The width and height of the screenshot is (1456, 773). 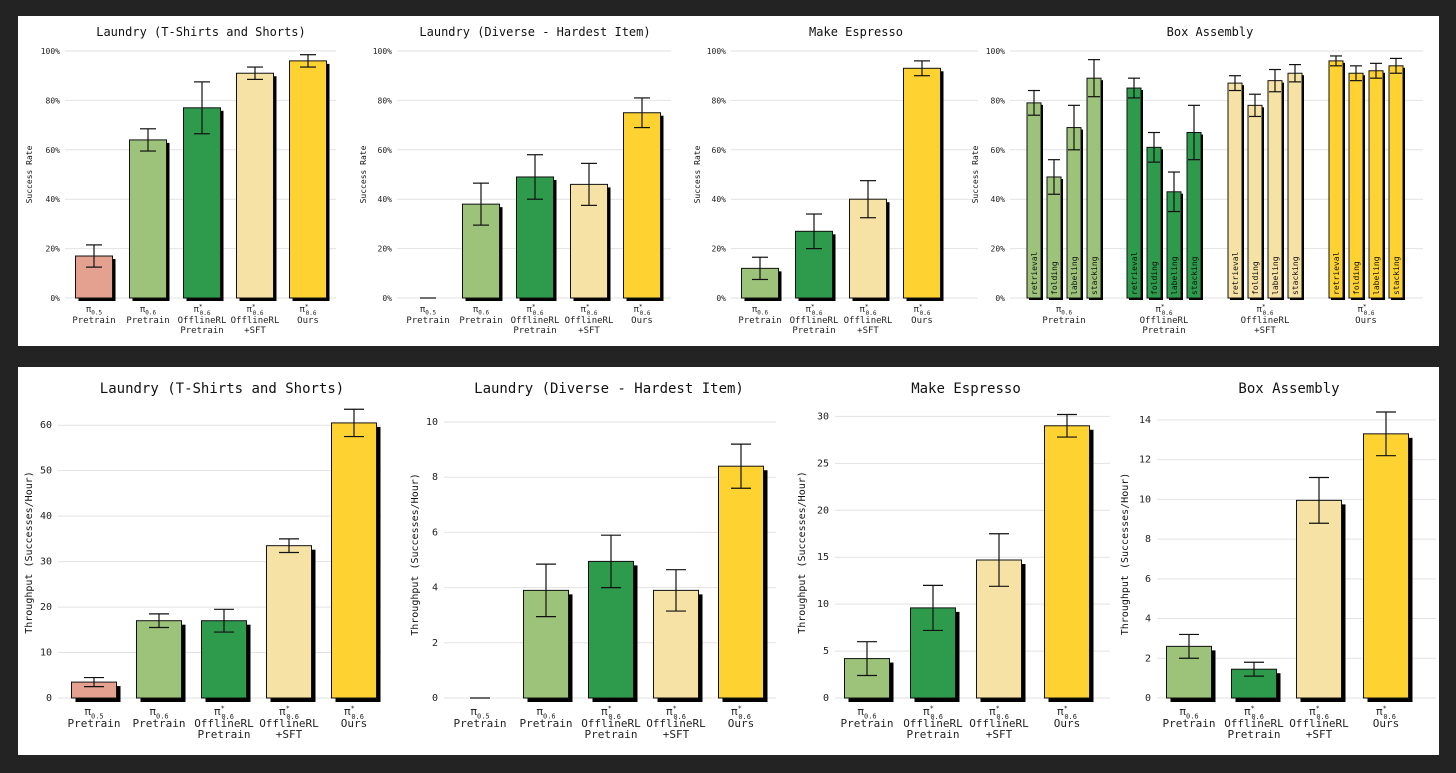 What do you see at coordinates (201, 32) in the screenshot?
I see `chart-title: Laundry (T-Shirts and Shorts)` at bounding box center [201, 32].